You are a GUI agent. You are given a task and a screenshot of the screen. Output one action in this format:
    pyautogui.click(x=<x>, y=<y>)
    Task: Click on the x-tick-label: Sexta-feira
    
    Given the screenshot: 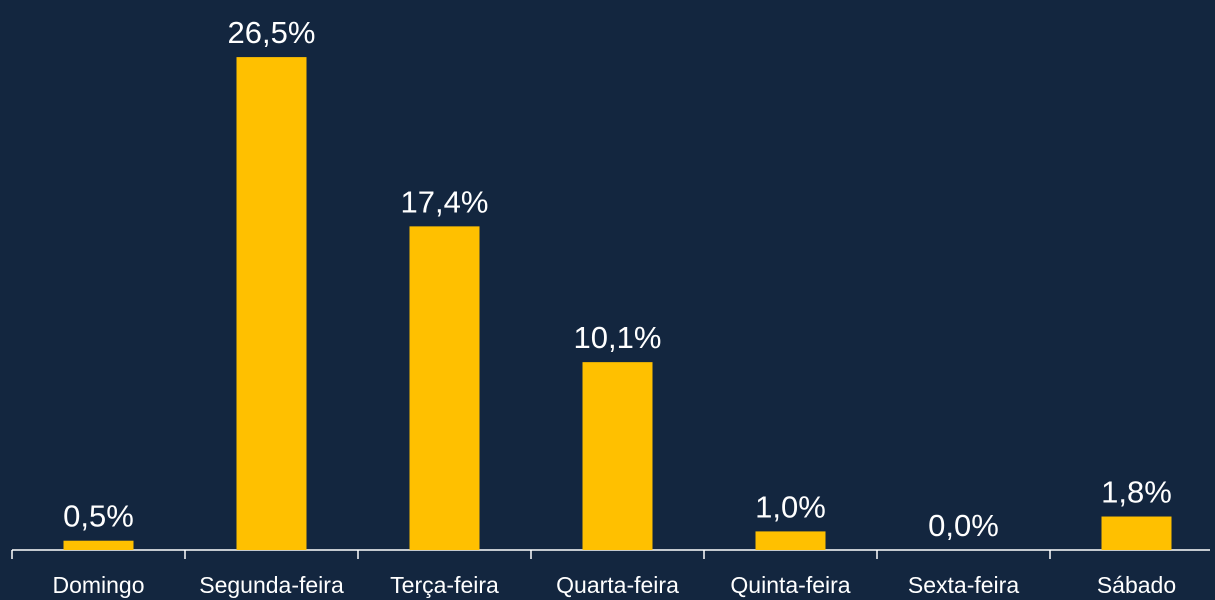 What is the action you would take?
    pyautogui.click(x=963, y=585)
    